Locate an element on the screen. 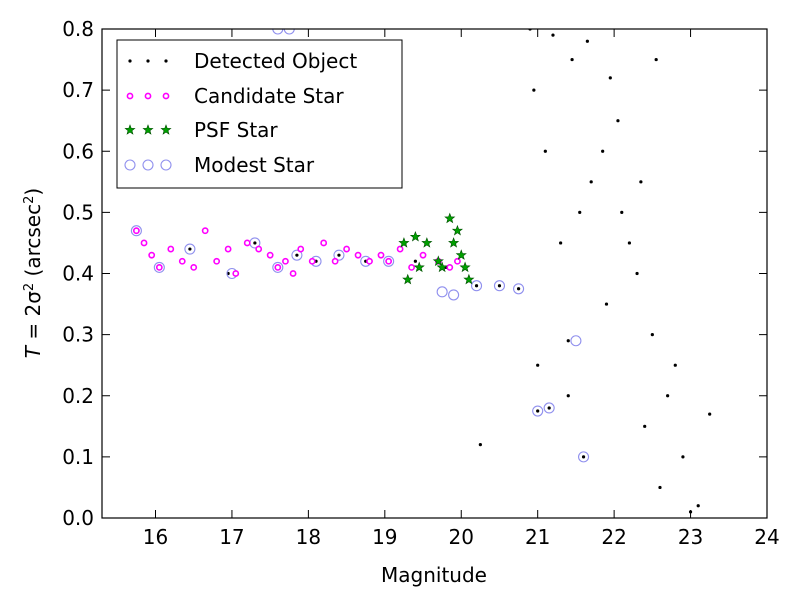  x-tick-label: 21 is located at coordinates (537, 537).